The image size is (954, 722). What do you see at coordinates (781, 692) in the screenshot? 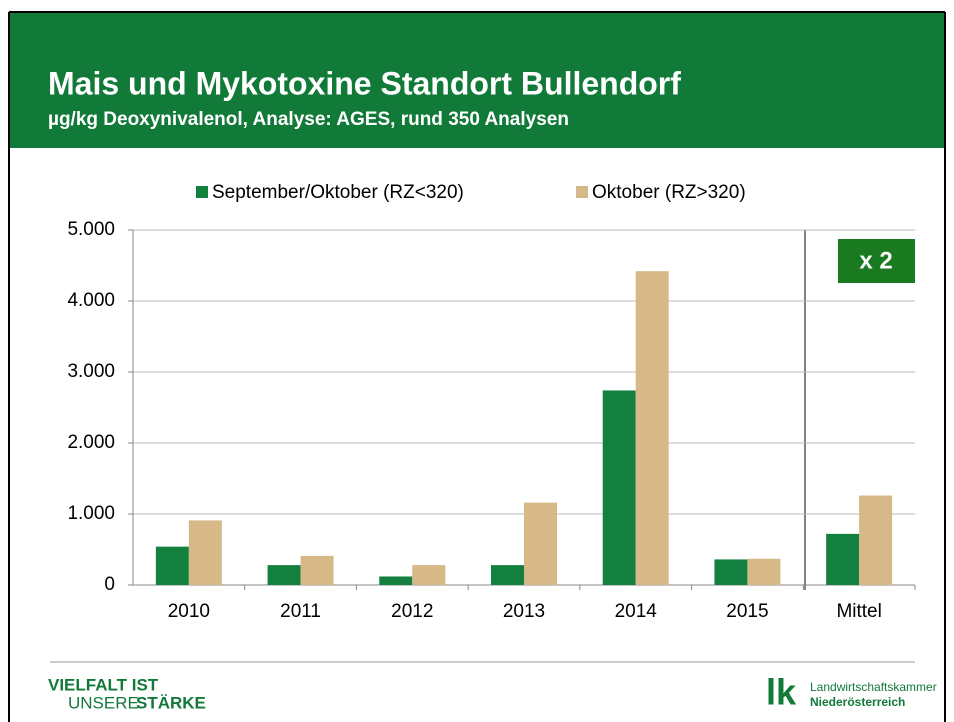
I see `logo: lk` at bounding box center [781, 692].